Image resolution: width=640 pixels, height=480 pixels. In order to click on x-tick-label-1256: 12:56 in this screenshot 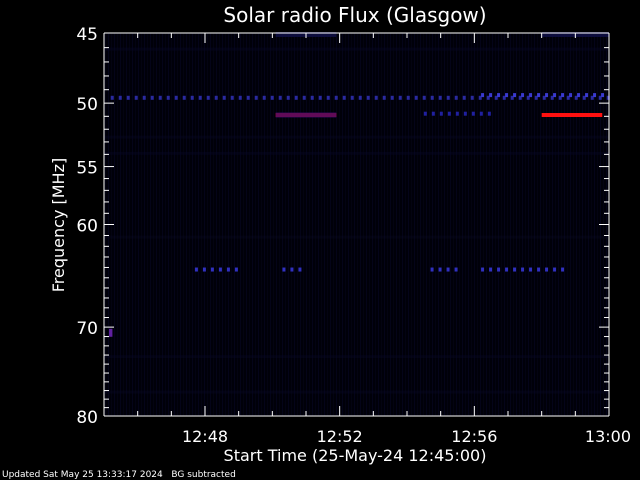, I will do `click(474, 436)`.